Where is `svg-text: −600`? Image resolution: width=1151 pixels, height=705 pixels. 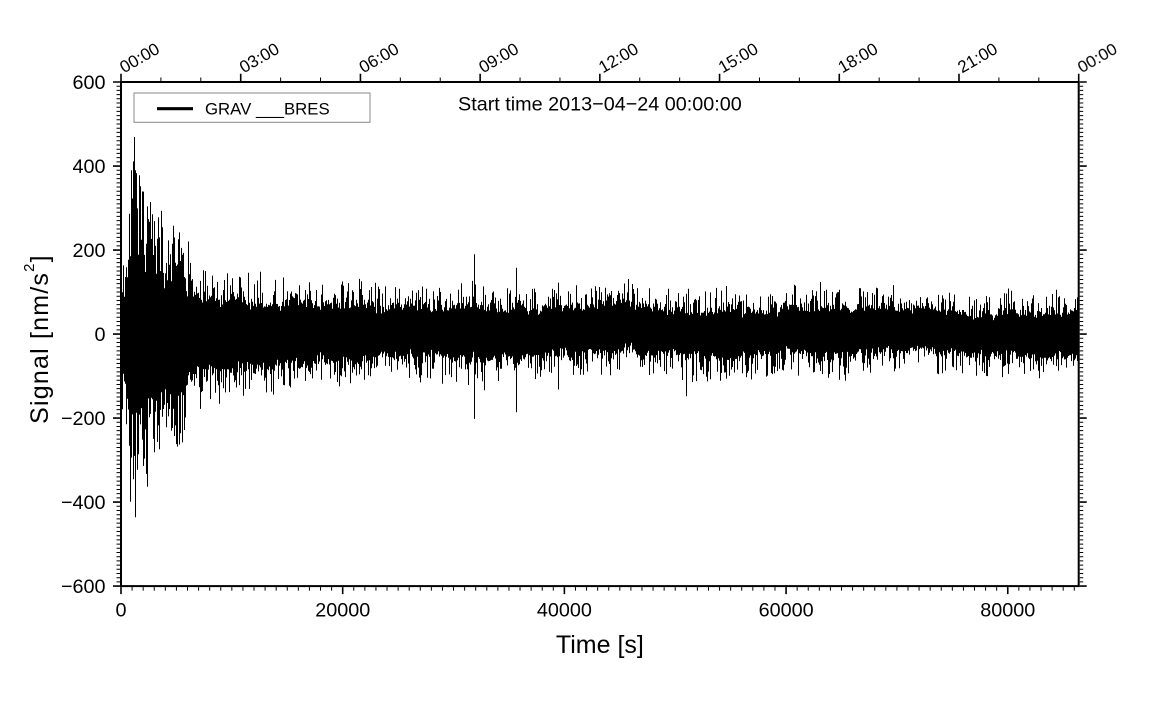 svg-text: −600 is located at coordinates (83, 587).